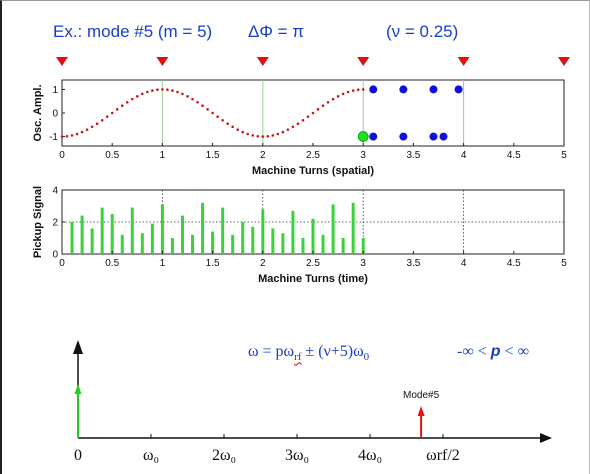  What do you see at coordinates (413, 155) in the screenshot?
I see `plot1-x-tick-label: 3.5` at bounding box center [413, 155].